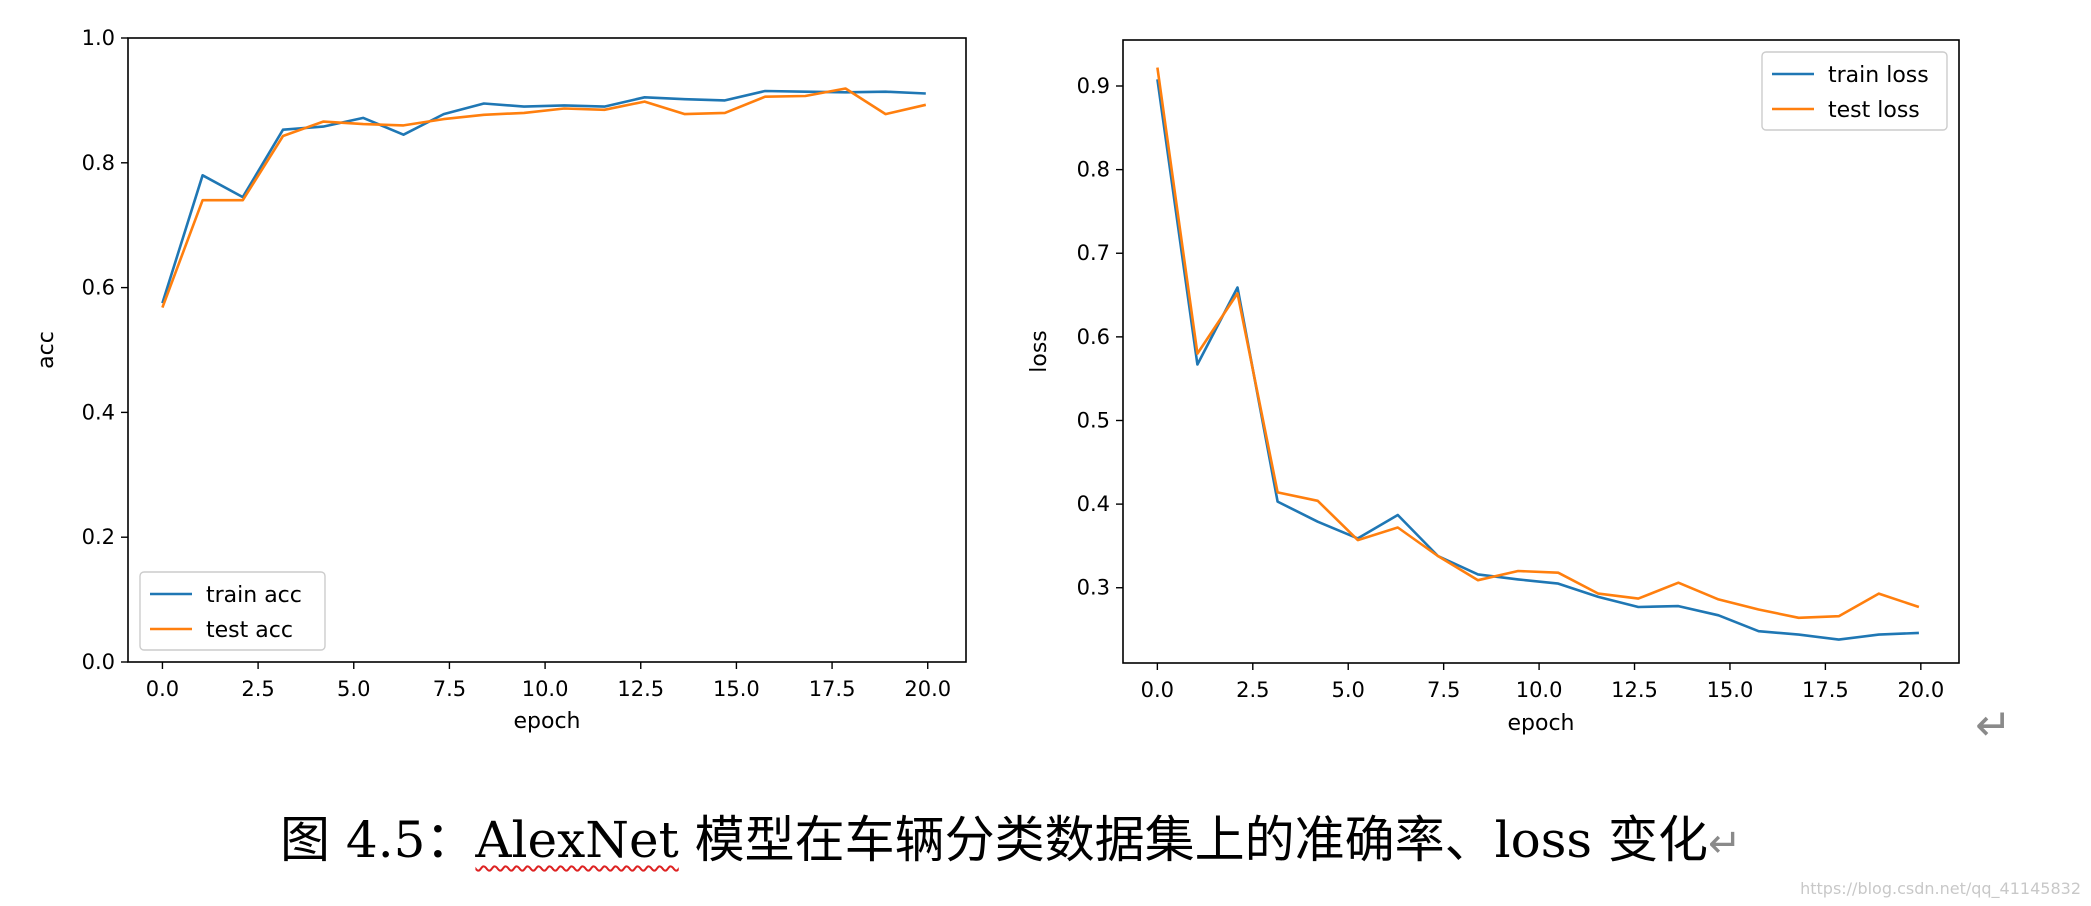 The image size is (2091, 906). Describe the element at coordinates (1093, 253) in the screenshot. I see `y-tick-label: 0.7` at that location.